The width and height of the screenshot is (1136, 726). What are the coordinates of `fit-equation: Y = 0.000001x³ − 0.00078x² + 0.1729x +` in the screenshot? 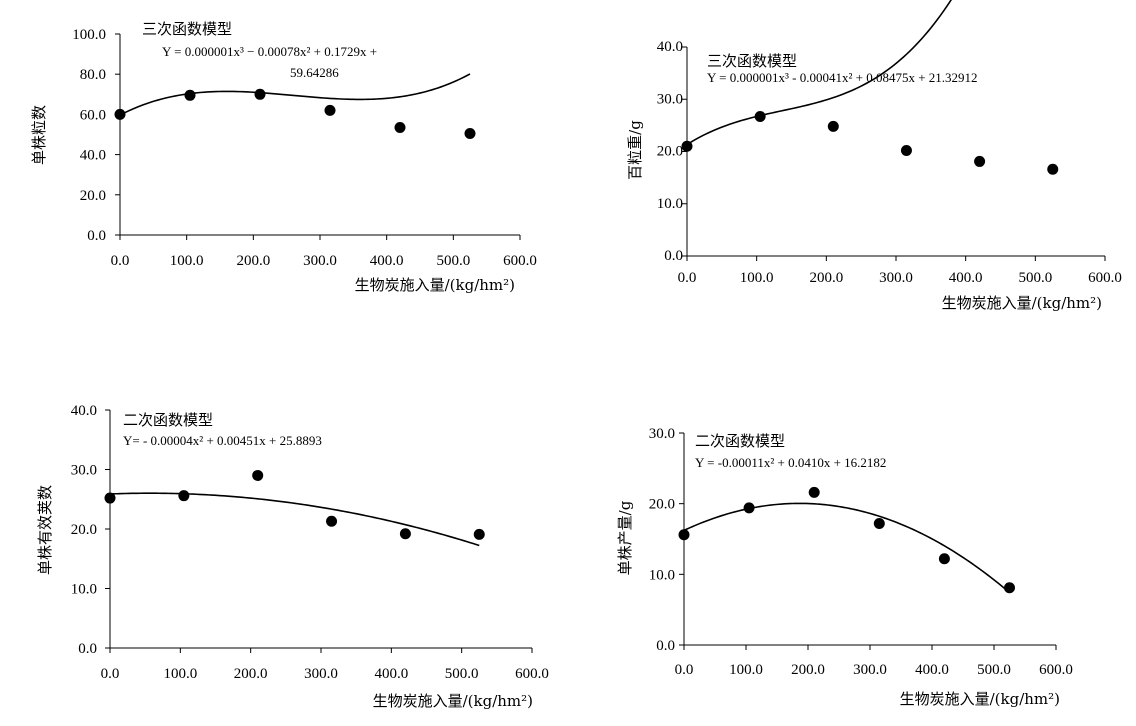 It's located at (269, 51).